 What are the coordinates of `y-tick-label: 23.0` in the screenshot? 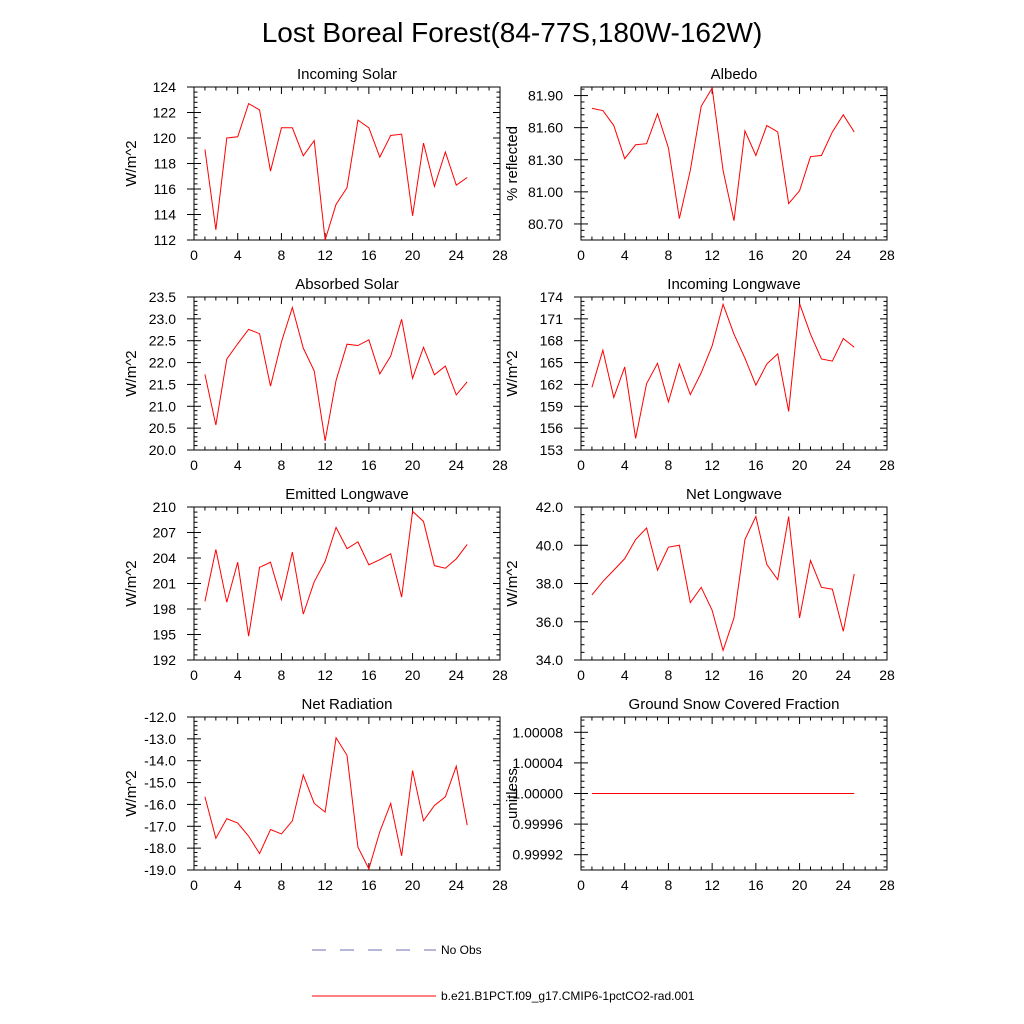 It's located at (162, 319).